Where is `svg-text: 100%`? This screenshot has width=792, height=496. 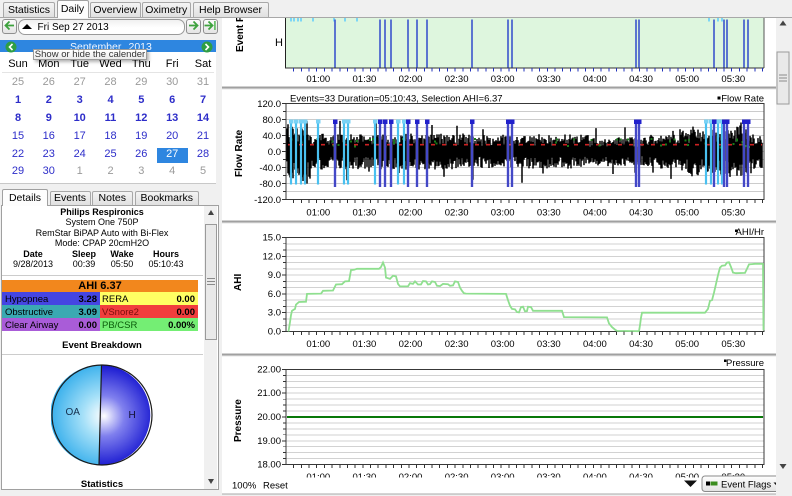
svg-text: 100% is located at coordinates (244, 486).